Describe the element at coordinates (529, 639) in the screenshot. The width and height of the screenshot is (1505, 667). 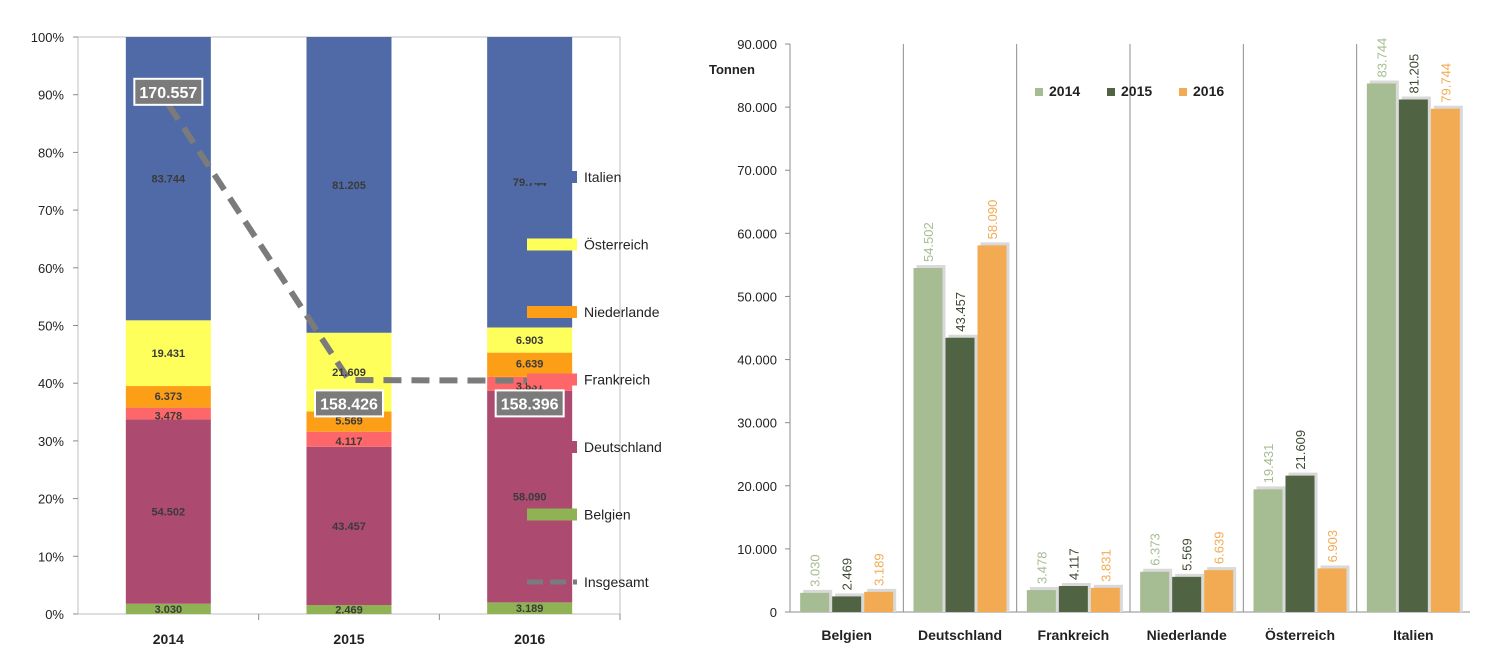
I see `x-tick-label: 2016` at that location.